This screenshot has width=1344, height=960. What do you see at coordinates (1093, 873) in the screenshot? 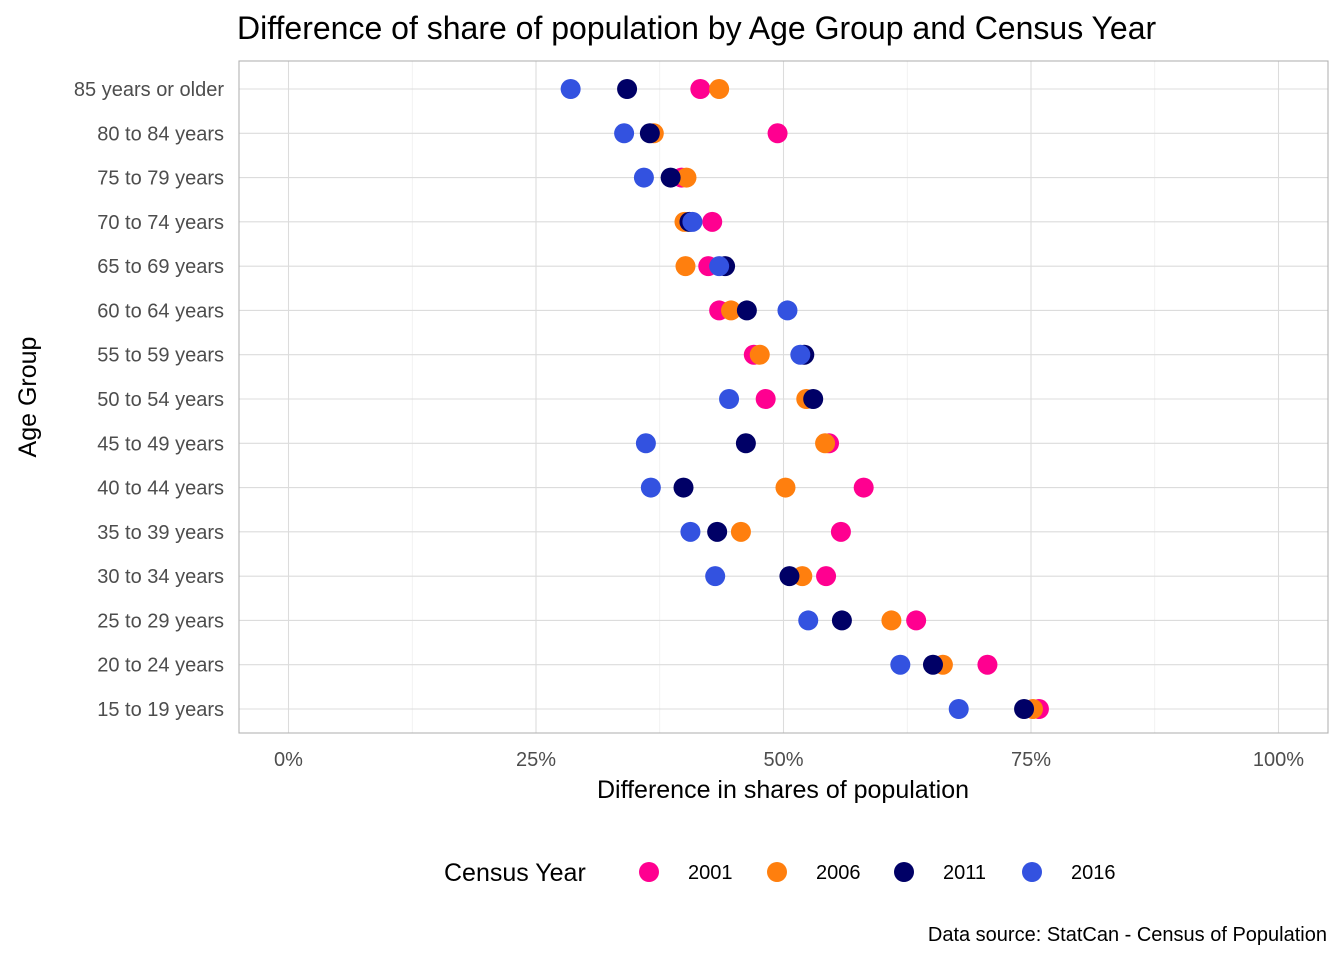
I see `legend-label-2016: 2016` at bounding box center [1093, 873].